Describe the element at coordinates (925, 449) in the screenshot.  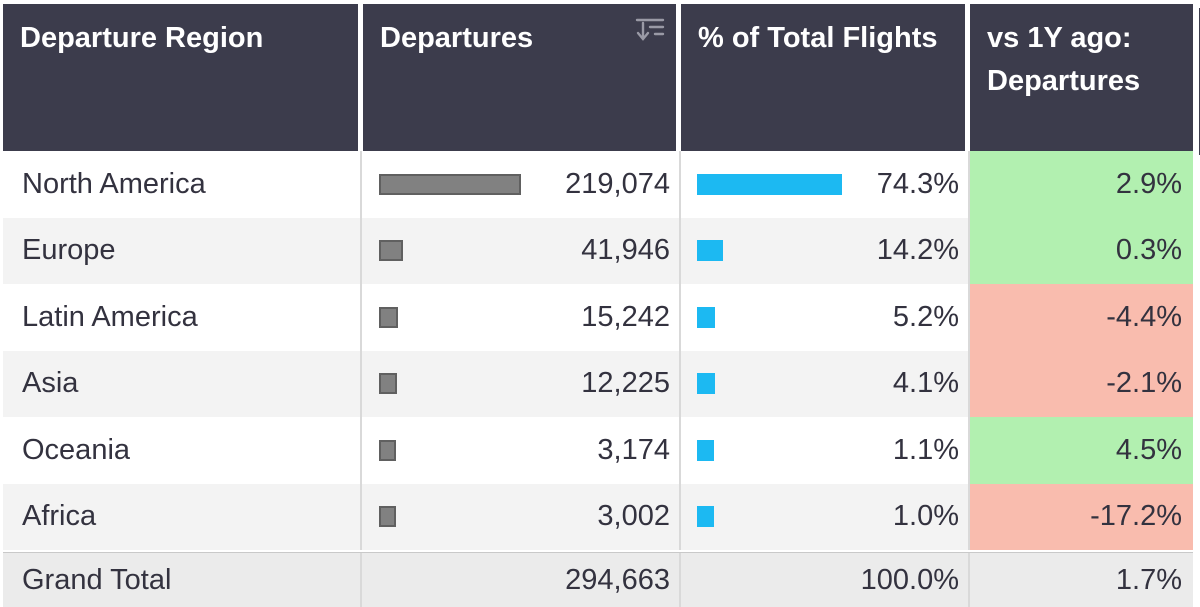
I see `pct-total-value: 1.1%` at that location.